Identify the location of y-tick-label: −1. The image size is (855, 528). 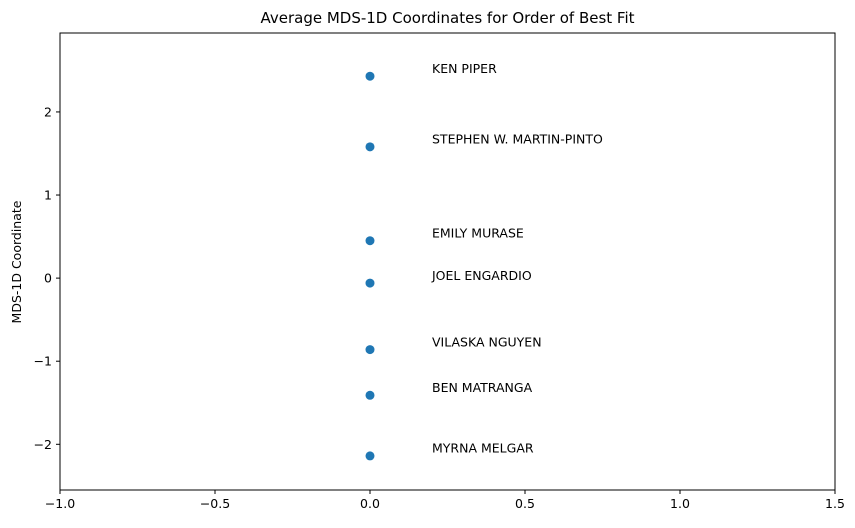
(43, 361).